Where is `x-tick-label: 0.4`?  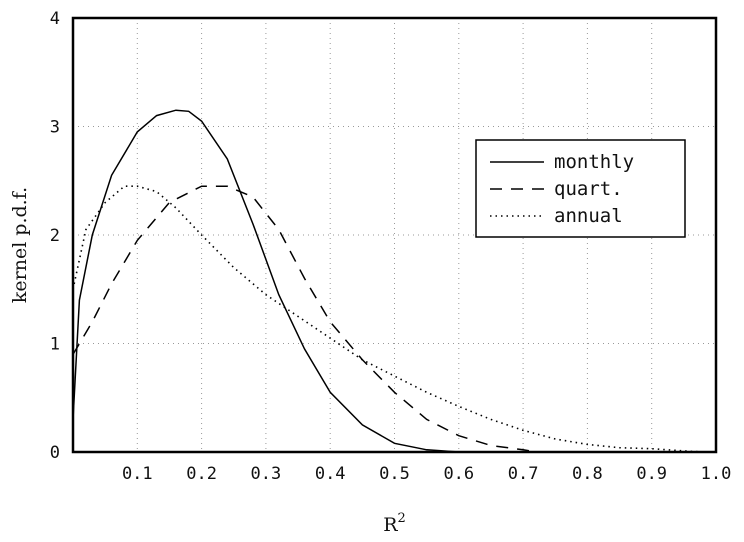 x-tick-label: 0.4 is located at coordinates (330, 474).